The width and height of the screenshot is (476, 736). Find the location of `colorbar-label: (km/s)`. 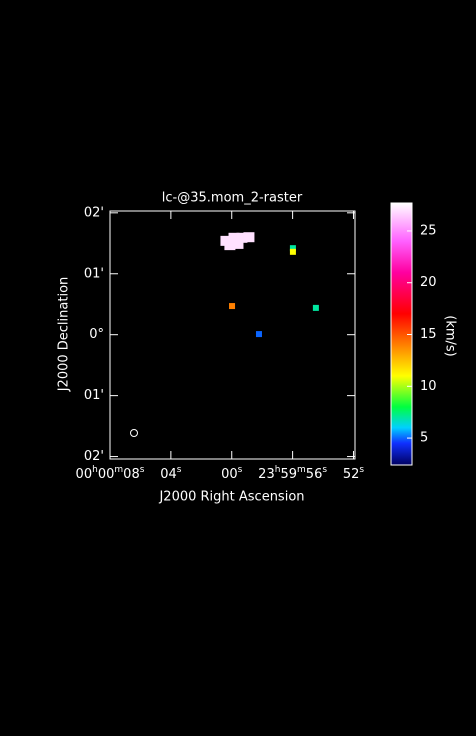

colorbar-label: (km/s) is located at coordinates (450, 336).